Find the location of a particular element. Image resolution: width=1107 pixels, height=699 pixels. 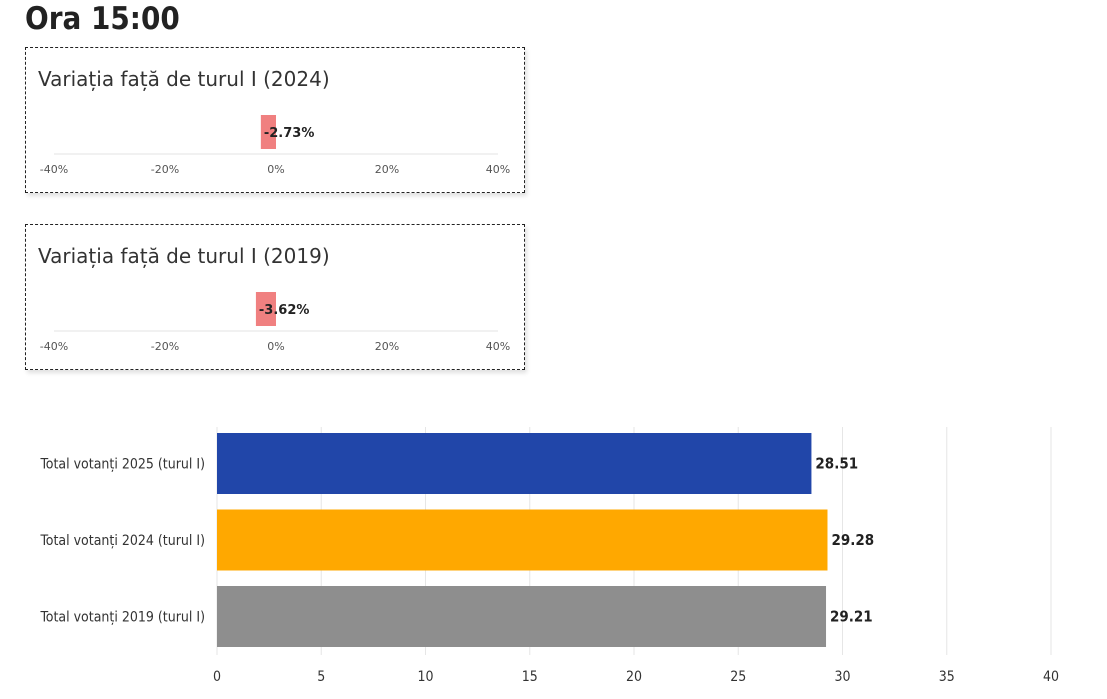

value-label: 29.28 is located at coordinates (852, 540).